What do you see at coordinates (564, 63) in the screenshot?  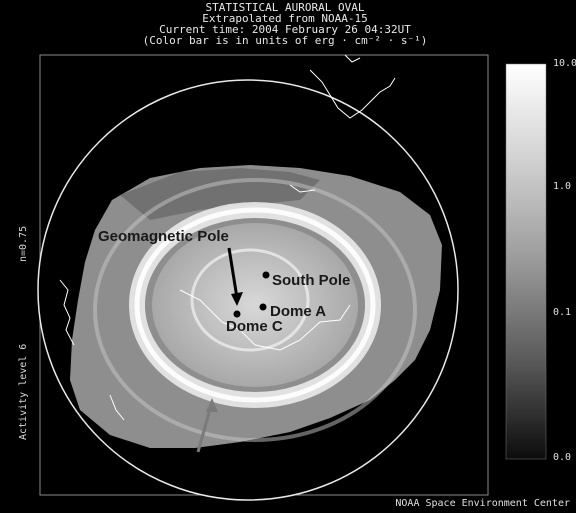 I see `colorbar-tick-max: 10.0` at bounding box center [564, 63].